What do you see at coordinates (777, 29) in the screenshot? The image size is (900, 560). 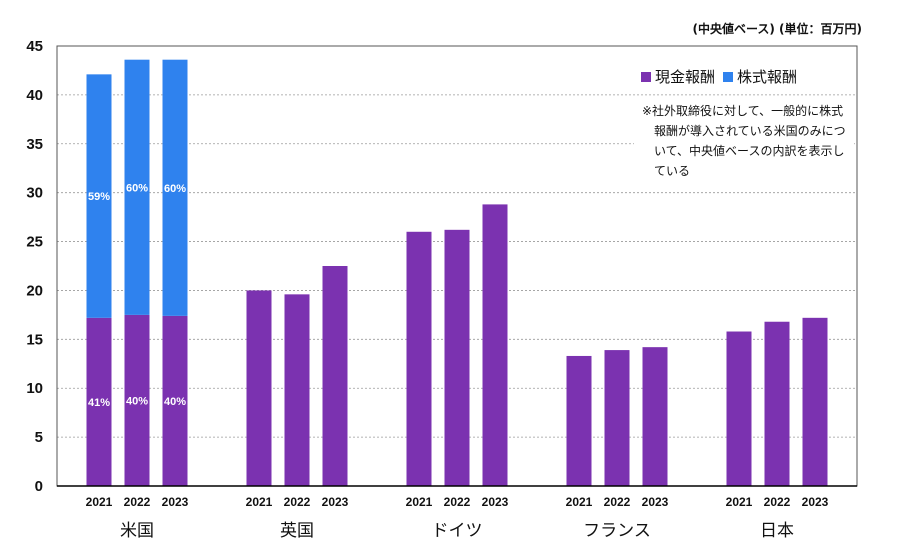 I see `unit-note: (中央値ベース) (単位：百万円)` at bounding box center [777, 29].